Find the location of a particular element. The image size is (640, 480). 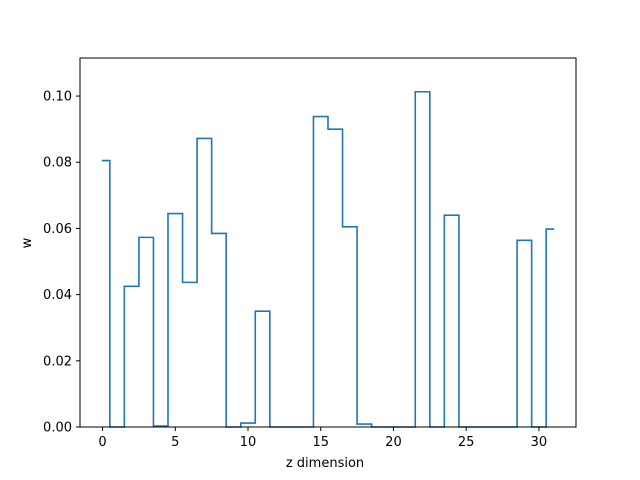

y-tick-label: 0.02 is located at coordinates (57, 361).